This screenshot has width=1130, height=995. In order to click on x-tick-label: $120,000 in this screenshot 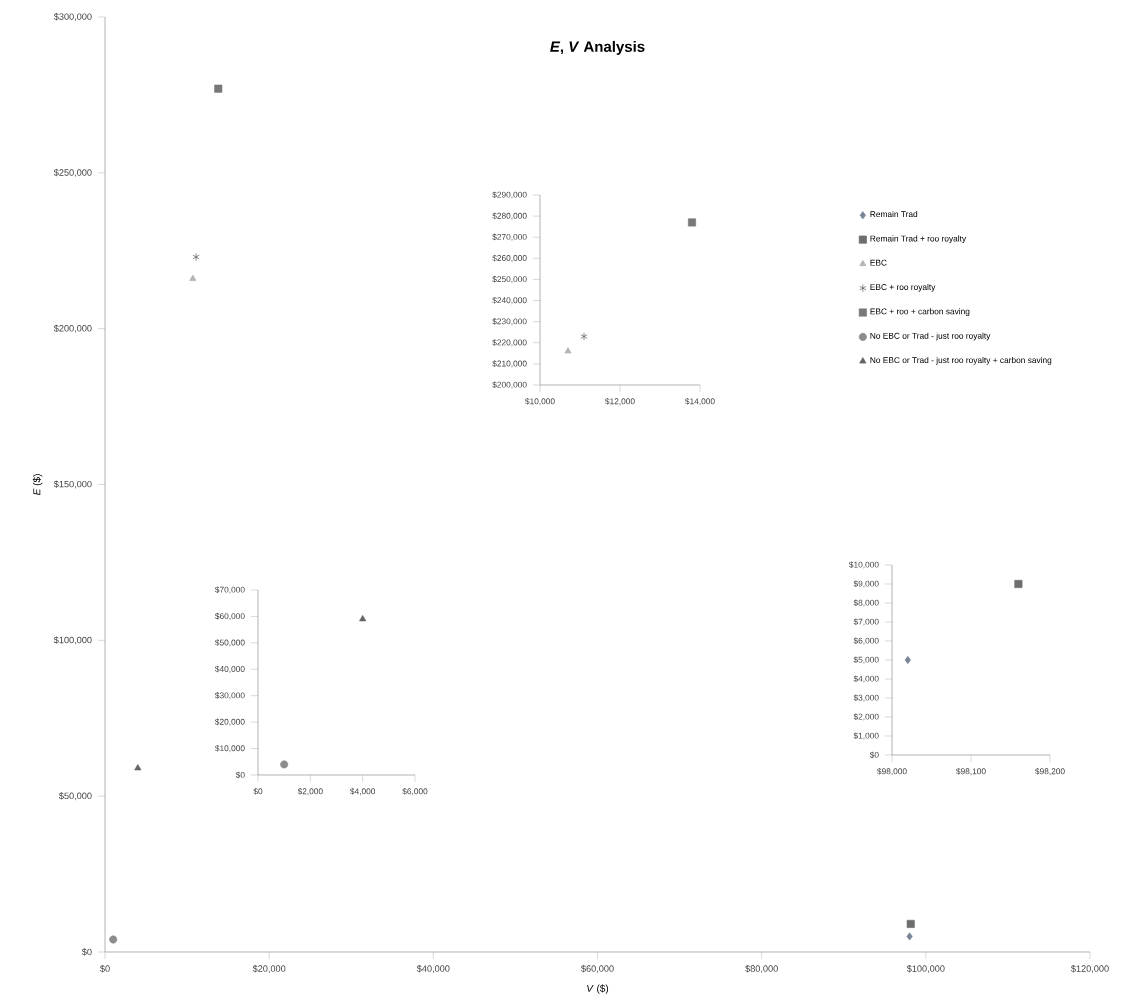, I will do `click(1089, 968)`.